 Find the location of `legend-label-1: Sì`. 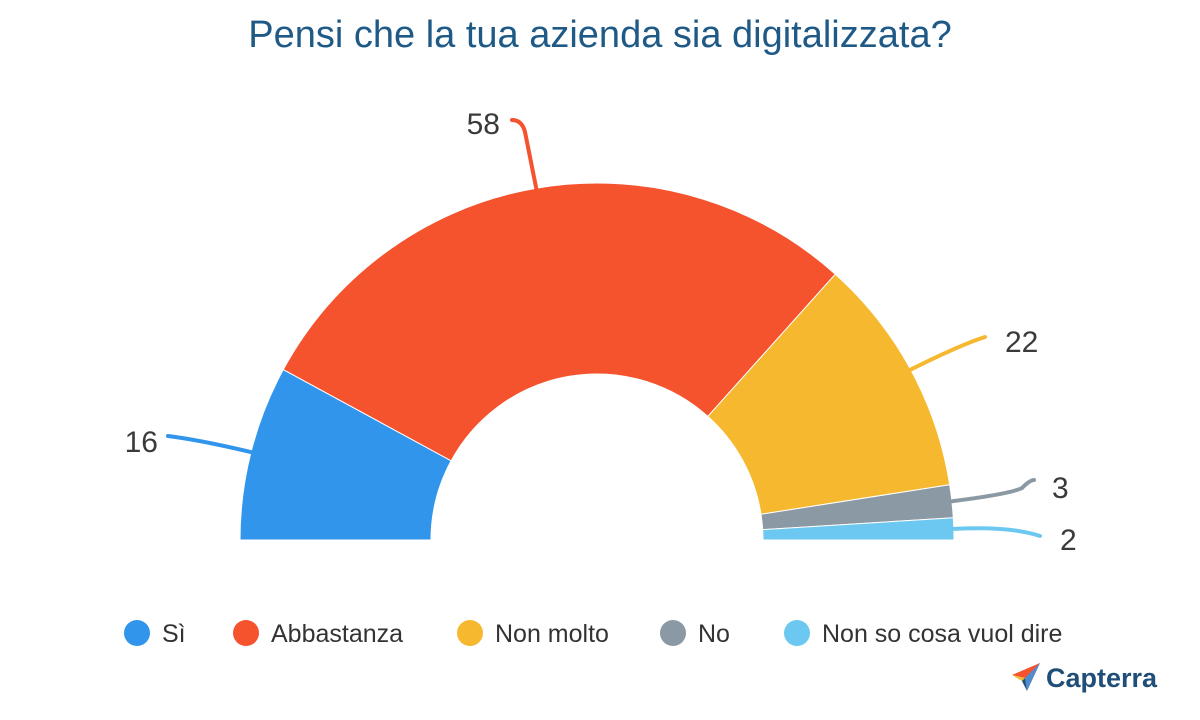

legend-label-1: Sì is located at coordinates (174, 634).